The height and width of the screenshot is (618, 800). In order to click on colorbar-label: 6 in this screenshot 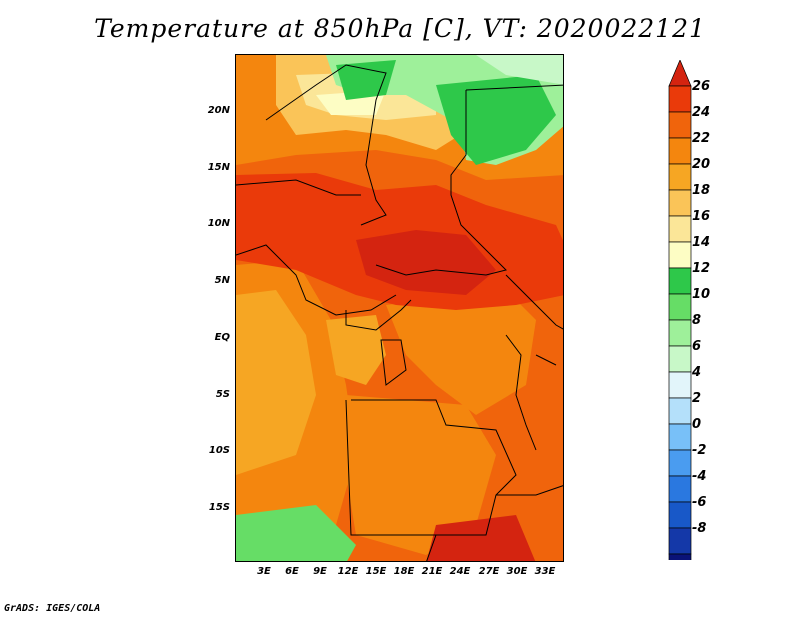, I will do `click(697, 346)`.